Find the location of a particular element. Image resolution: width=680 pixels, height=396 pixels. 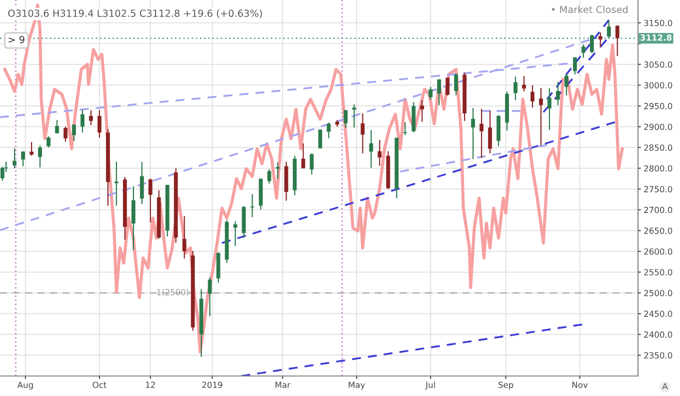

y-tick-label: 2400.0 is located at coordinates (658, 334).